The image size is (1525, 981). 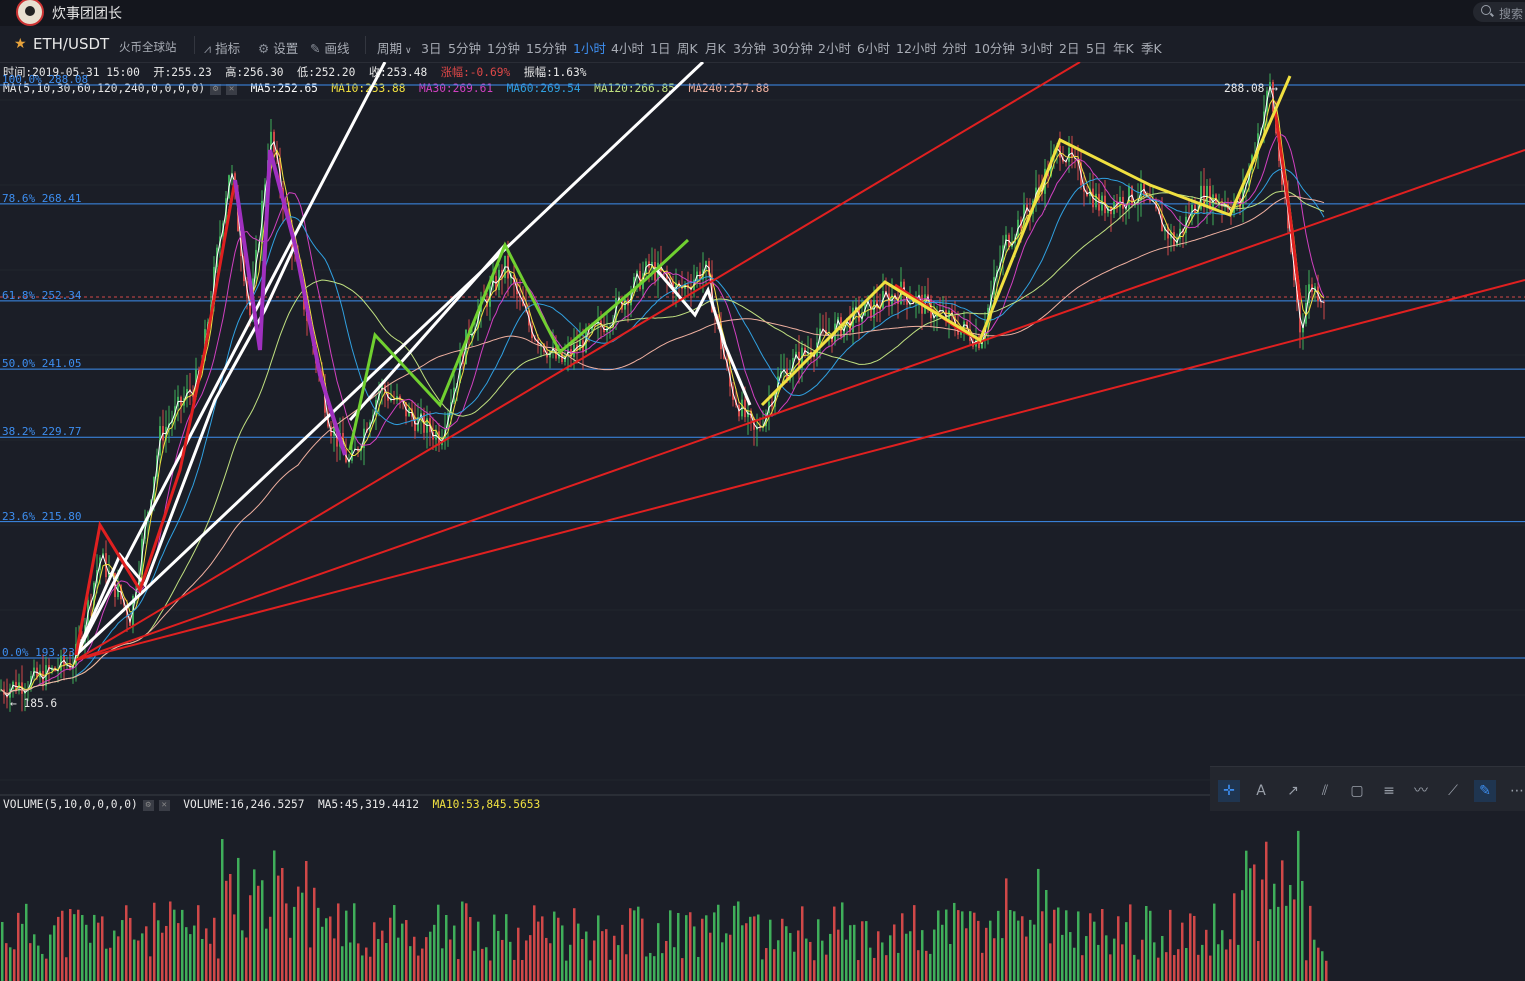 I want to click on rectangle-icon: ▢, so click(x=1357, y=791).